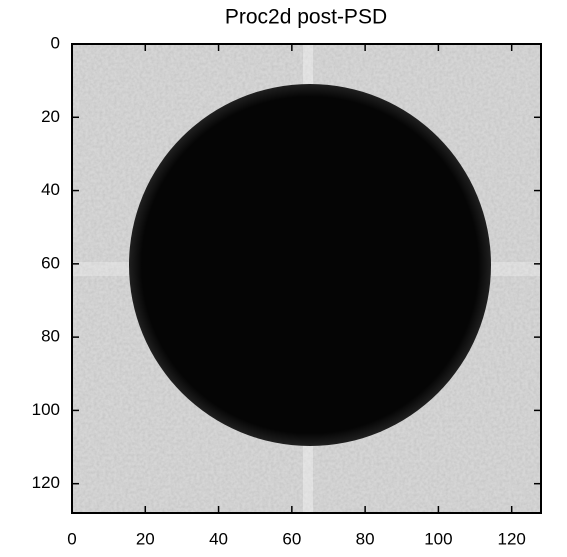 This screenshot has width=567, height=557. I want to click on y-tick-label: 100, so click(46, 409).